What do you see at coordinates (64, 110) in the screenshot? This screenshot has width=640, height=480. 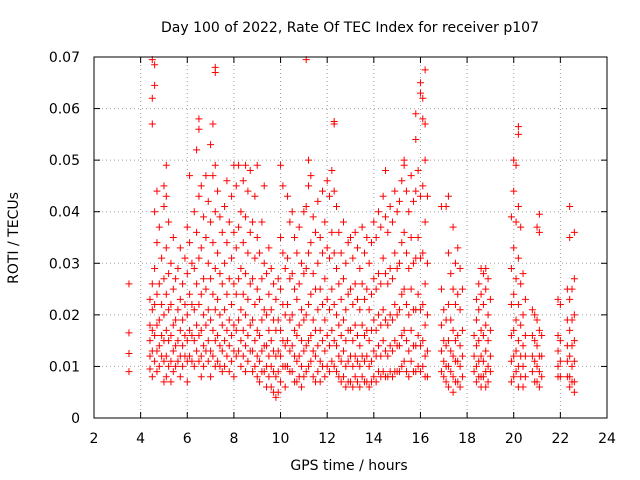 I see `y-tick-label-6: 0.06` at bounding box center [64, 110].